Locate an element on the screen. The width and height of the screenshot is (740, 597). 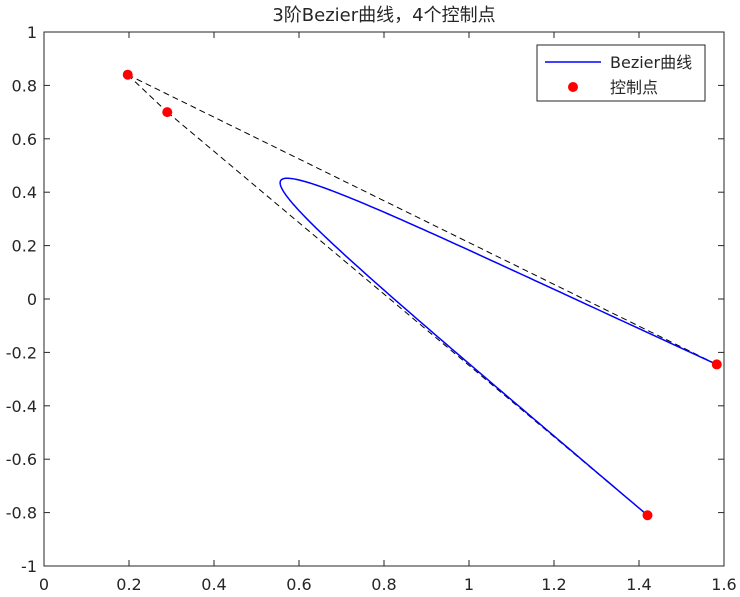
x-tick-label-2: 0.4 is located at coordinates (213, 584).